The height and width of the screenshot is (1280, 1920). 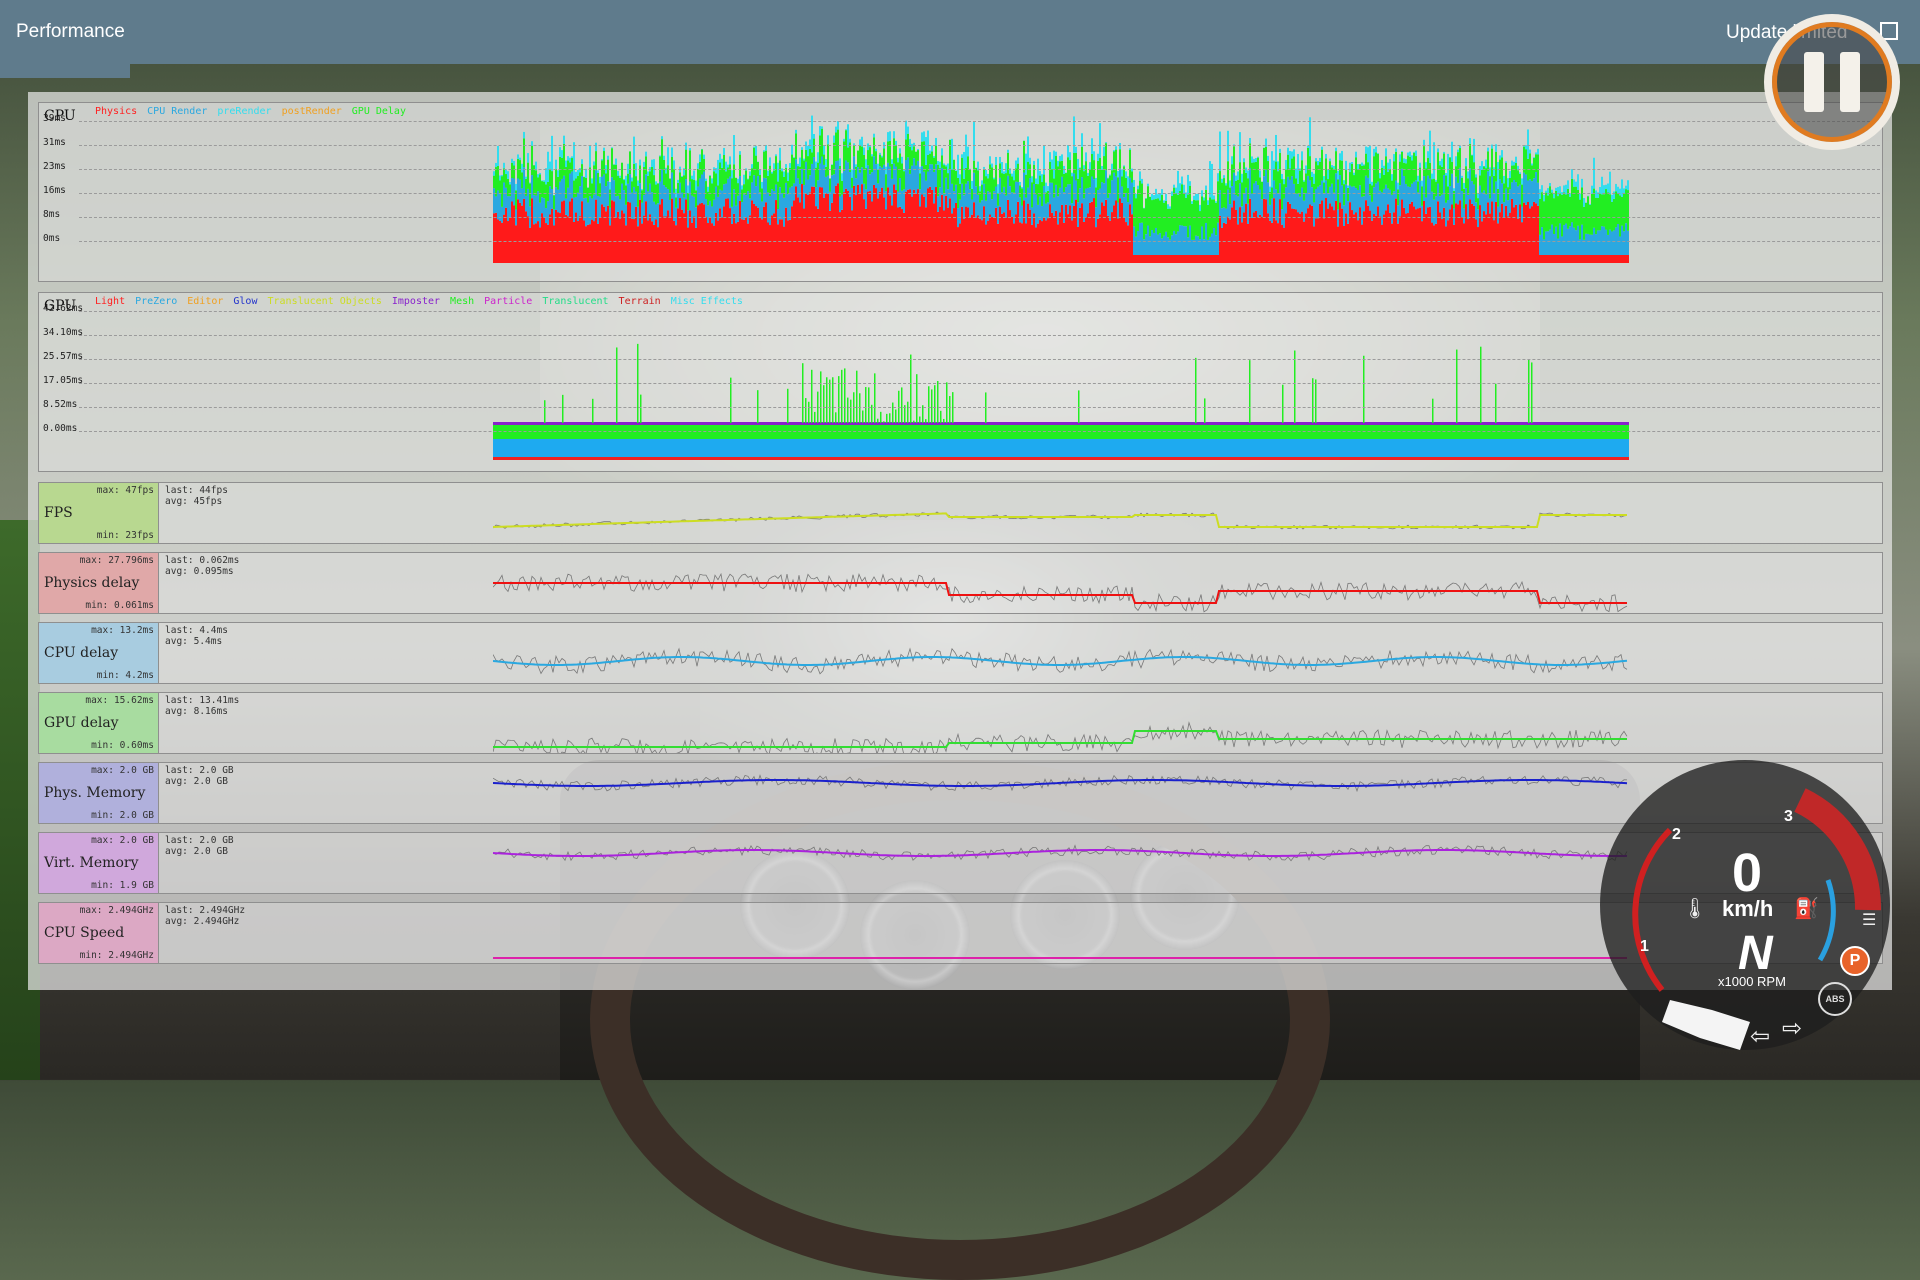 I want to click on metric-avg: avg: 2.0 GB, so click(x=196, y=851).